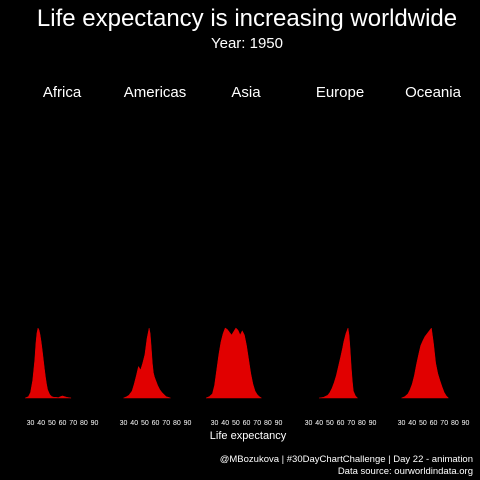 The width and height of the screenshot is (480, 480). I want to click on chart-subtitle: Year: 1950, so click(247, 43).